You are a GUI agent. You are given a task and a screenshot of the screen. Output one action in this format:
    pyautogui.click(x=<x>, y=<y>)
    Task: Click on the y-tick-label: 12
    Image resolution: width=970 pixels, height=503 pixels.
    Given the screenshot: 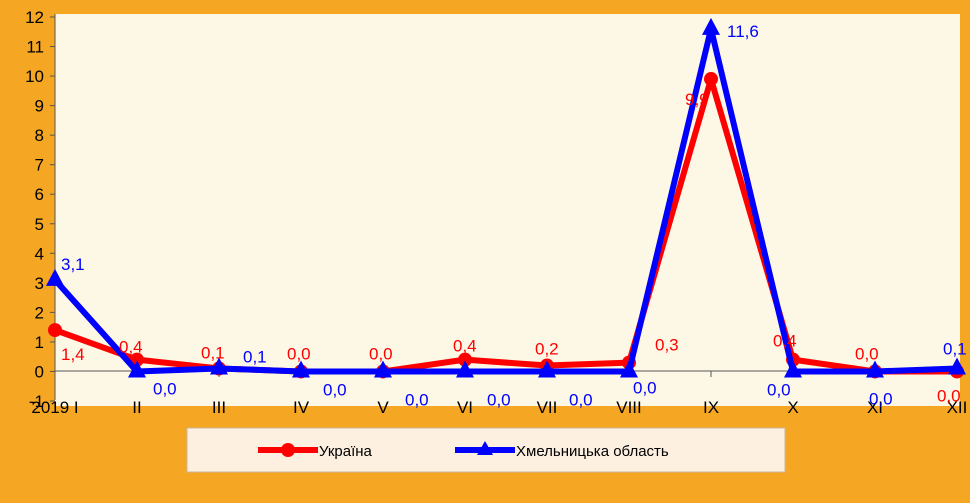 What is the action you would take?
    pyautogui.click(x=34, y=17)
    